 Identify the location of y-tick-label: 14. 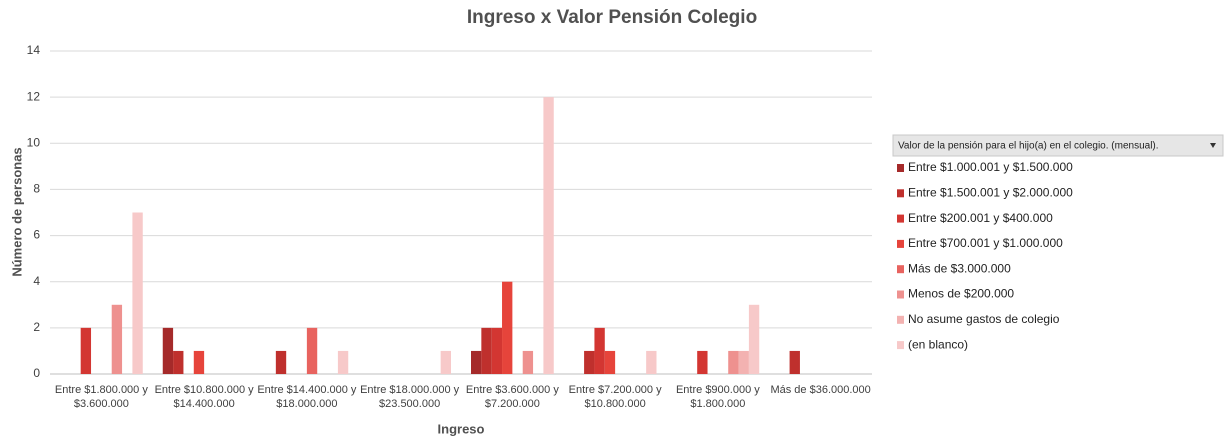
(34, 50).